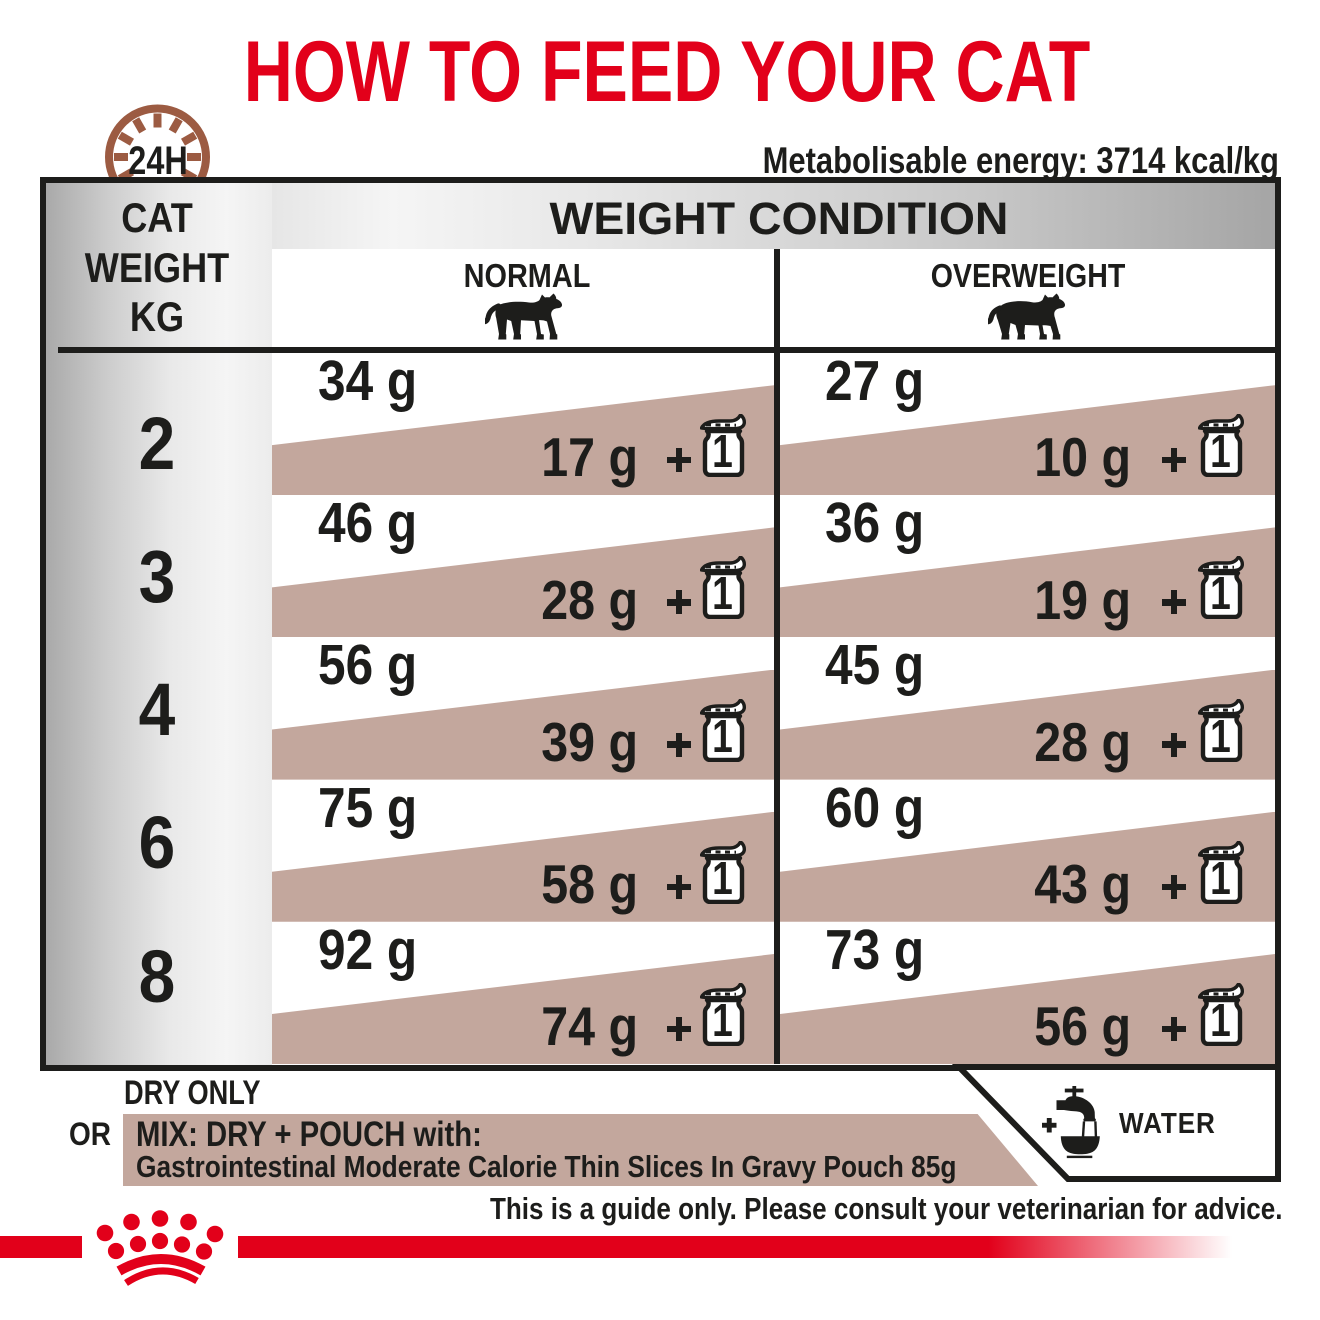 This screenshot has height=1320, width=1320. What do you see at coordinates (157, 157) in the screenshot?
I see `svg-text: 24H` at bounding box center [157, 157].